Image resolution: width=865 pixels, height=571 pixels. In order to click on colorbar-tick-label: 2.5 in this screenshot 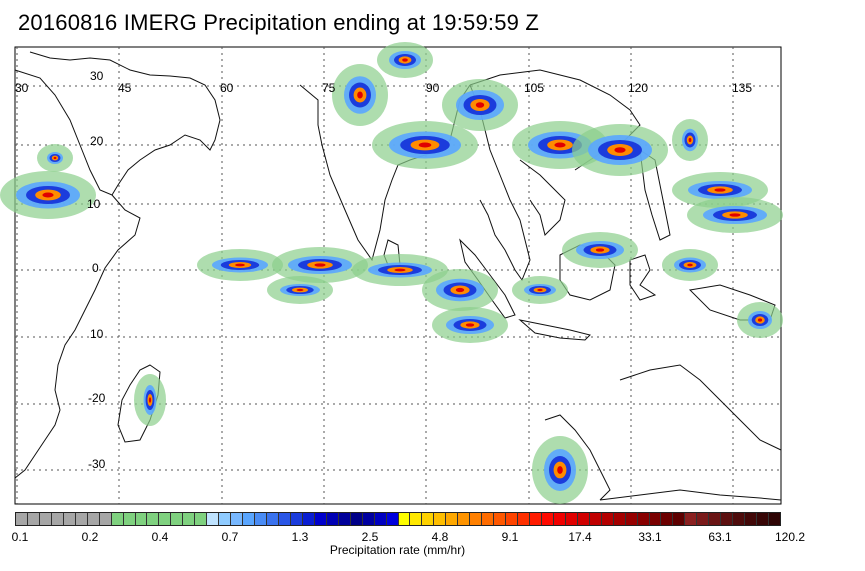, I will do `click(370, 537)`.